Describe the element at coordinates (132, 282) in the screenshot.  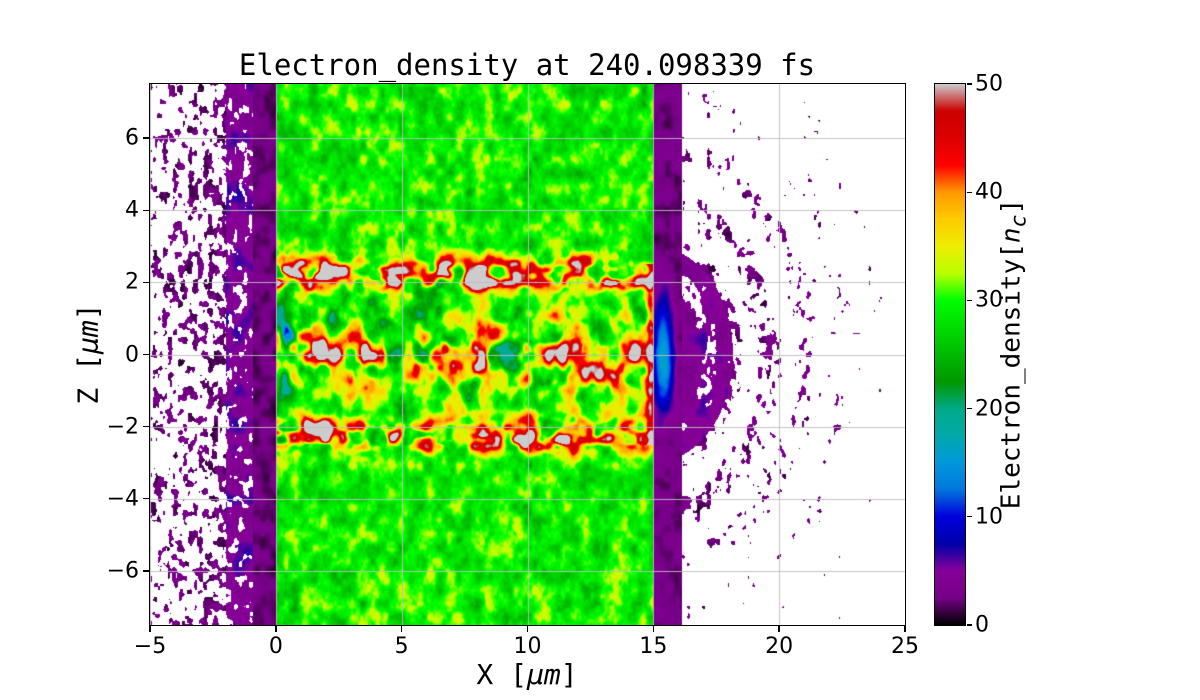
I see `z-tick-label: 2` at that location.